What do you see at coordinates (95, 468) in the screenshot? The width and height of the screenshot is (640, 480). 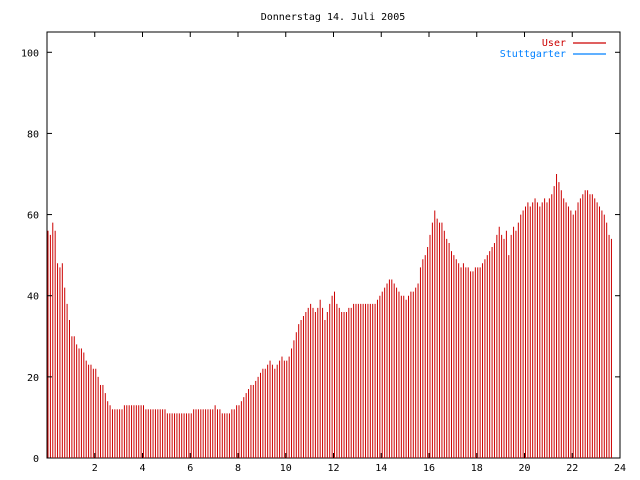 I see `x-tick-label: 2` at bounding box center [95, 468].